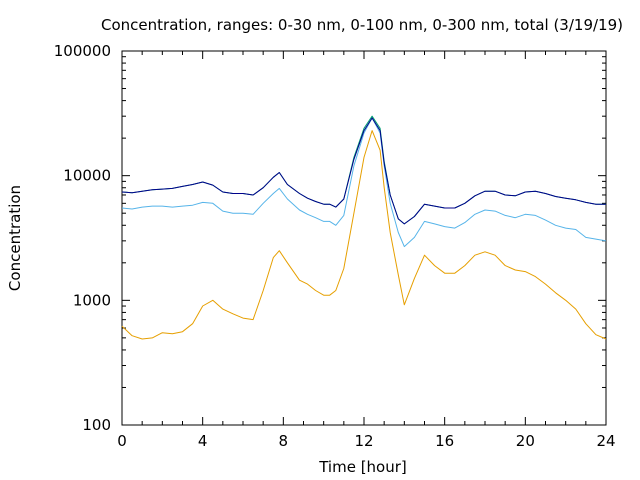 This screenshot has width=640, height=480. What do you see at coordinates (525, 441) in the screenshot?
I see `x-tick-label: 20` at bounding box center [525, 441].